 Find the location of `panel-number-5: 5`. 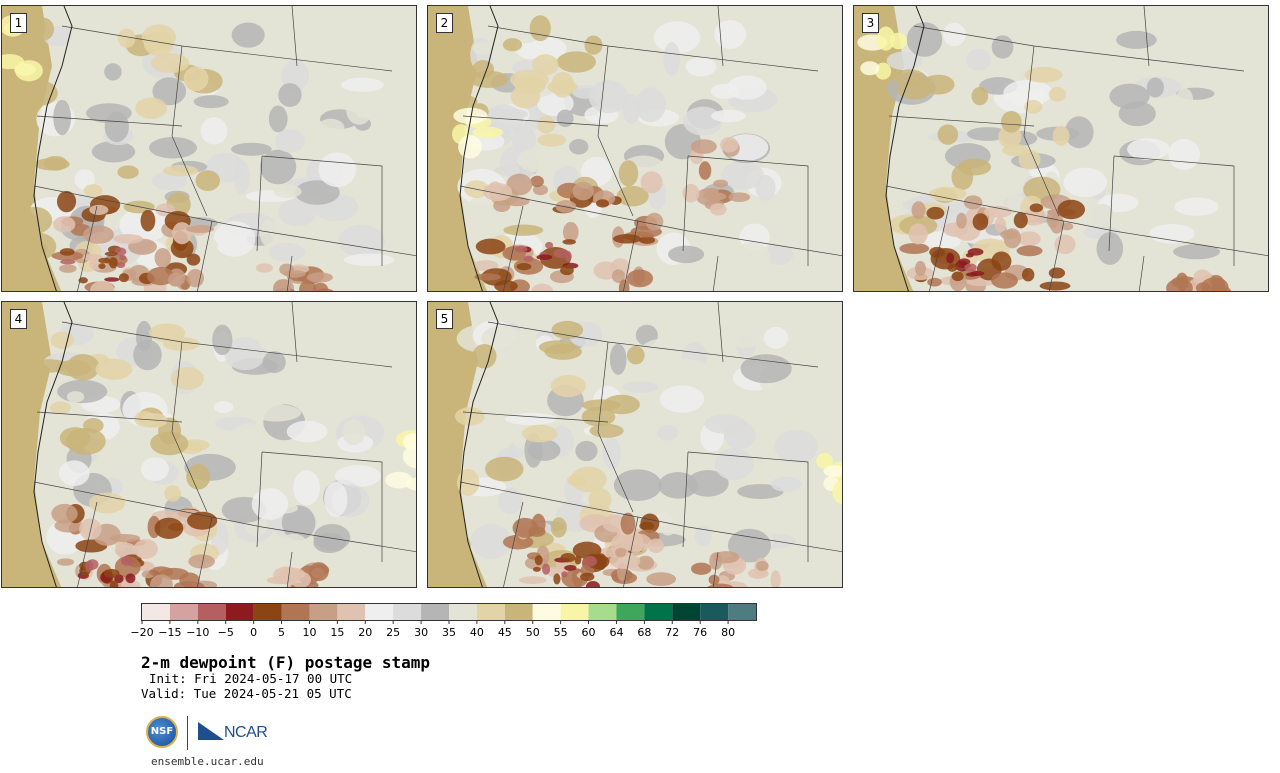

panel-number-5: 5 is located at coordinates (444, 319).